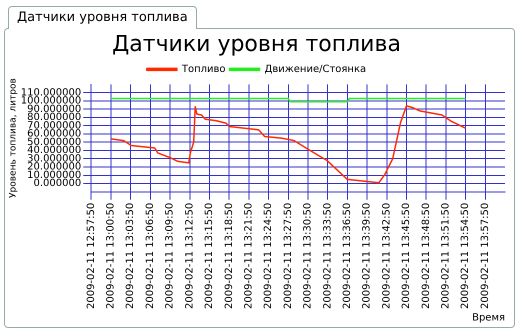  I want to click on x-tick-label: 2009-02-11 13:24:50, so click(268, 256).